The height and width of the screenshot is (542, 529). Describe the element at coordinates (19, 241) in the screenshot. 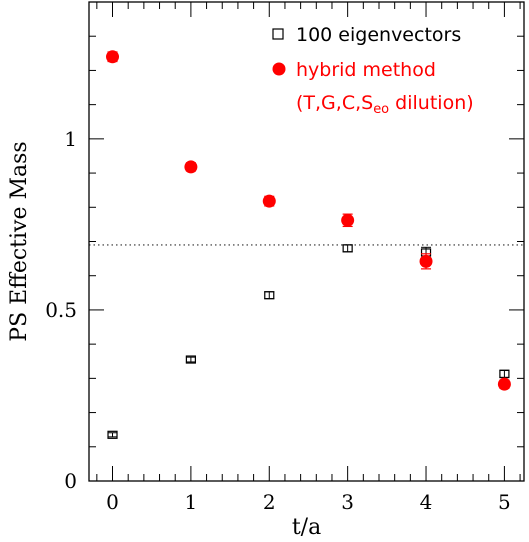

I see `y-axis-label: PS Effective Mass` at that location.